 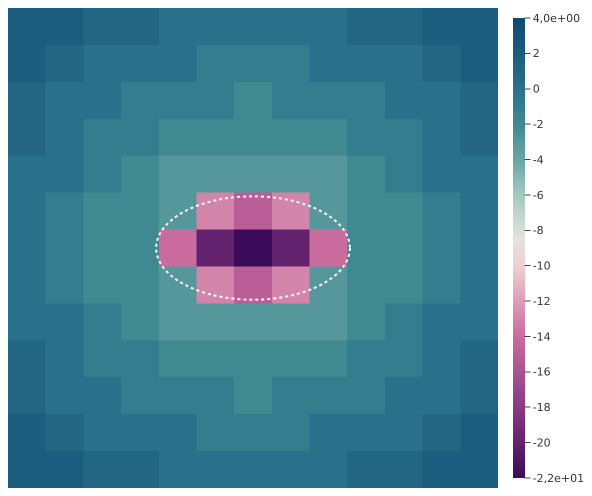 I want to click on color-bar-label: 4,0e+00, so click(x=556, y=18).